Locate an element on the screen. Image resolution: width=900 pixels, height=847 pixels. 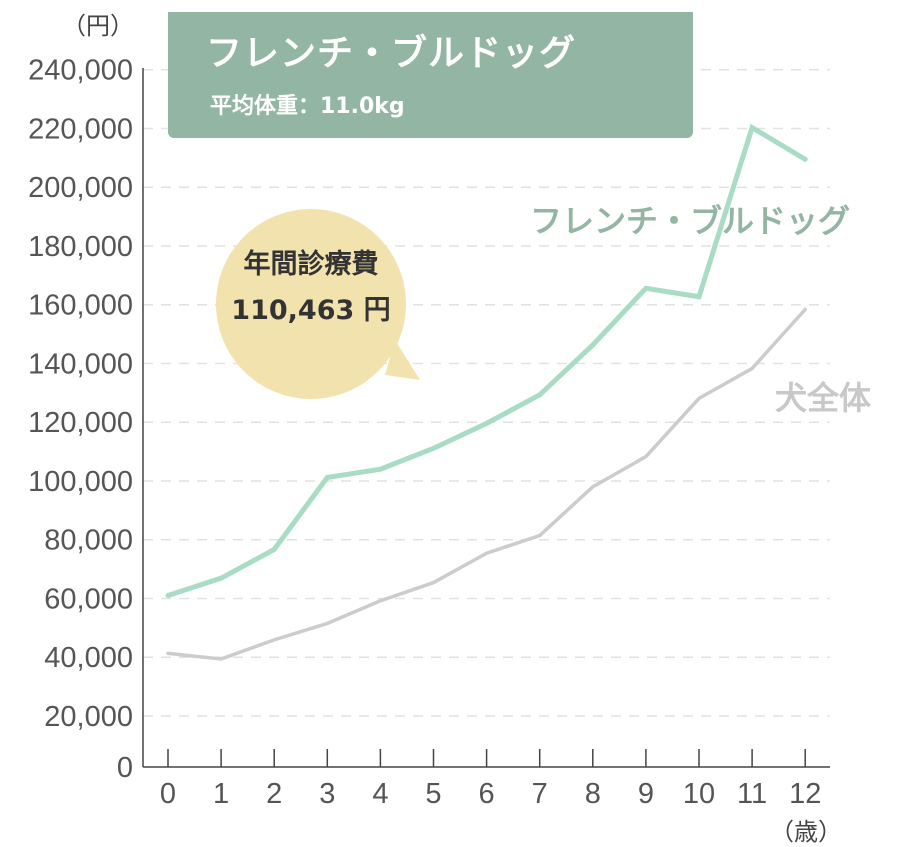
x-tick-label: 7 is located at coordinates (540, 794).